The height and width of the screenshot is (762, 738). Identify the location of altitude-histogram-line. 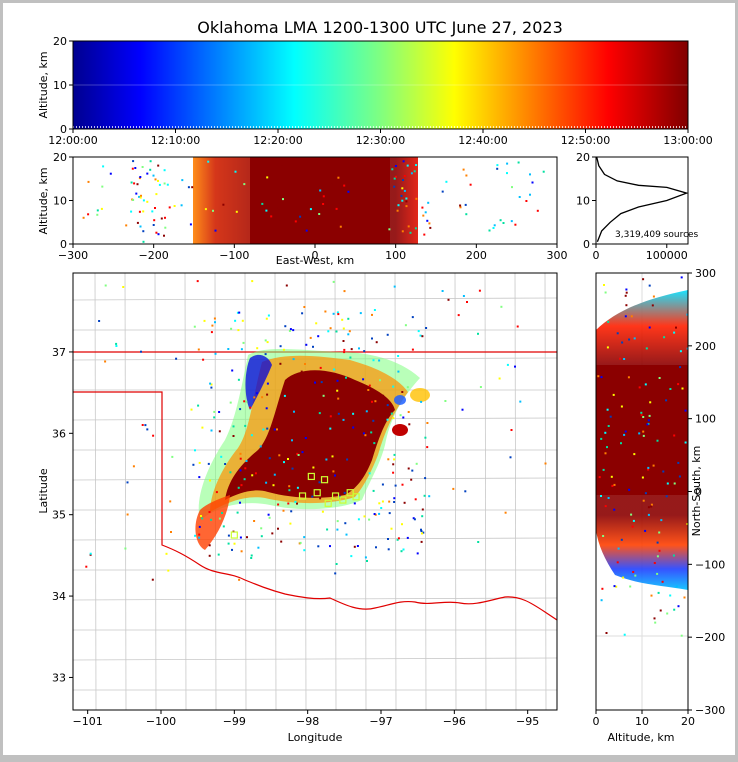
(642, 199).